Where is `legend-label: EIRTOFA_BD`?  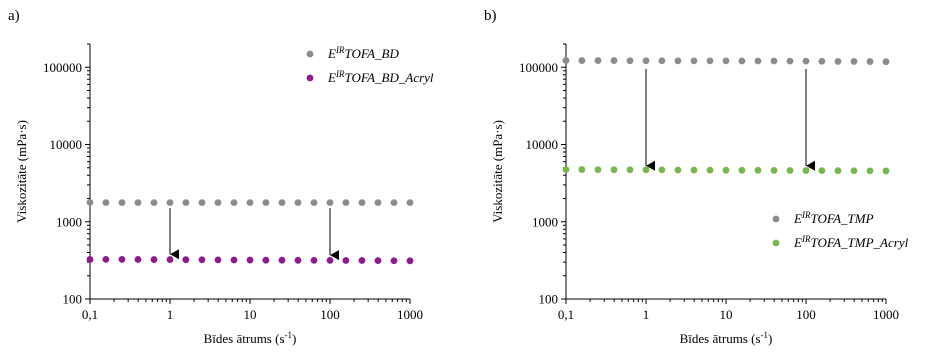 legend-label: EIRTOFA_BD is located at coordinates (363, 53).